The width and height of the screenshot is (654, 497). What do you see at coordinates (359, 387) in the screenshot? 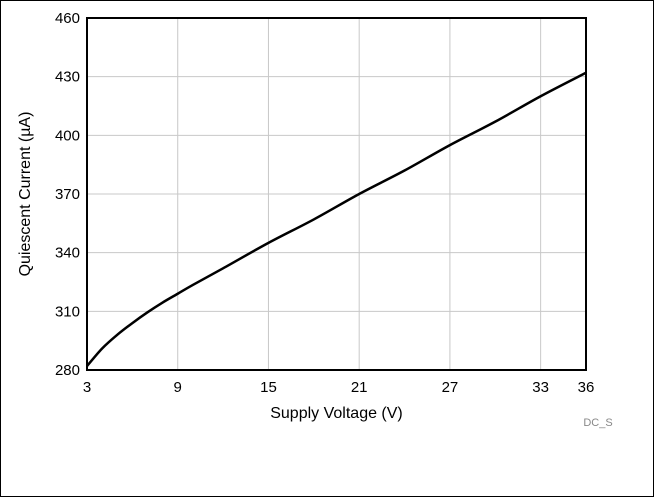
I see `x-tick-label: 21` at bounding box center [359, 387].